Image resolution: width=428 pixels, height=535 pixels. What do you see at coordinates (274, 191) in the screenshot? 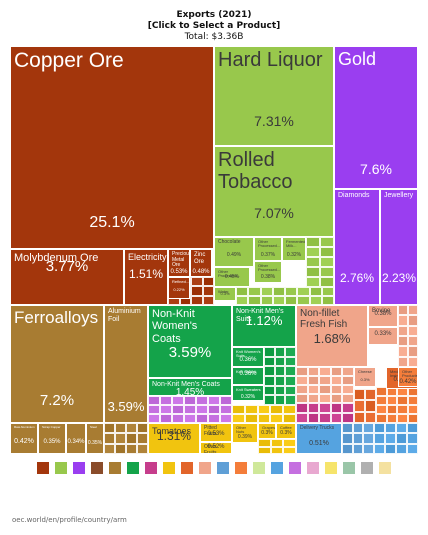
I see `tile-rolled-tobacco: Rolled Tobacco 7.07%` at bounding box center [274, 191].